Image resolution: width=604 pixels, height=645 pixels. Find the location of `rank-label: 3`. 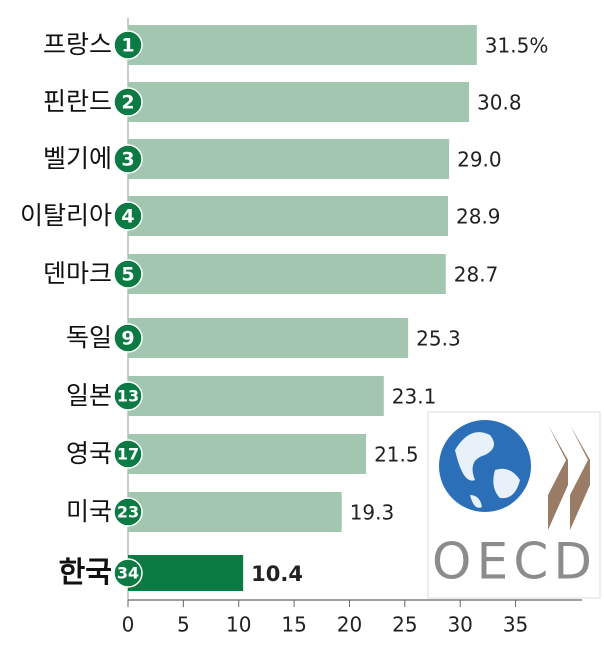

rank-label: 3 is located at coordinates (127, 160).